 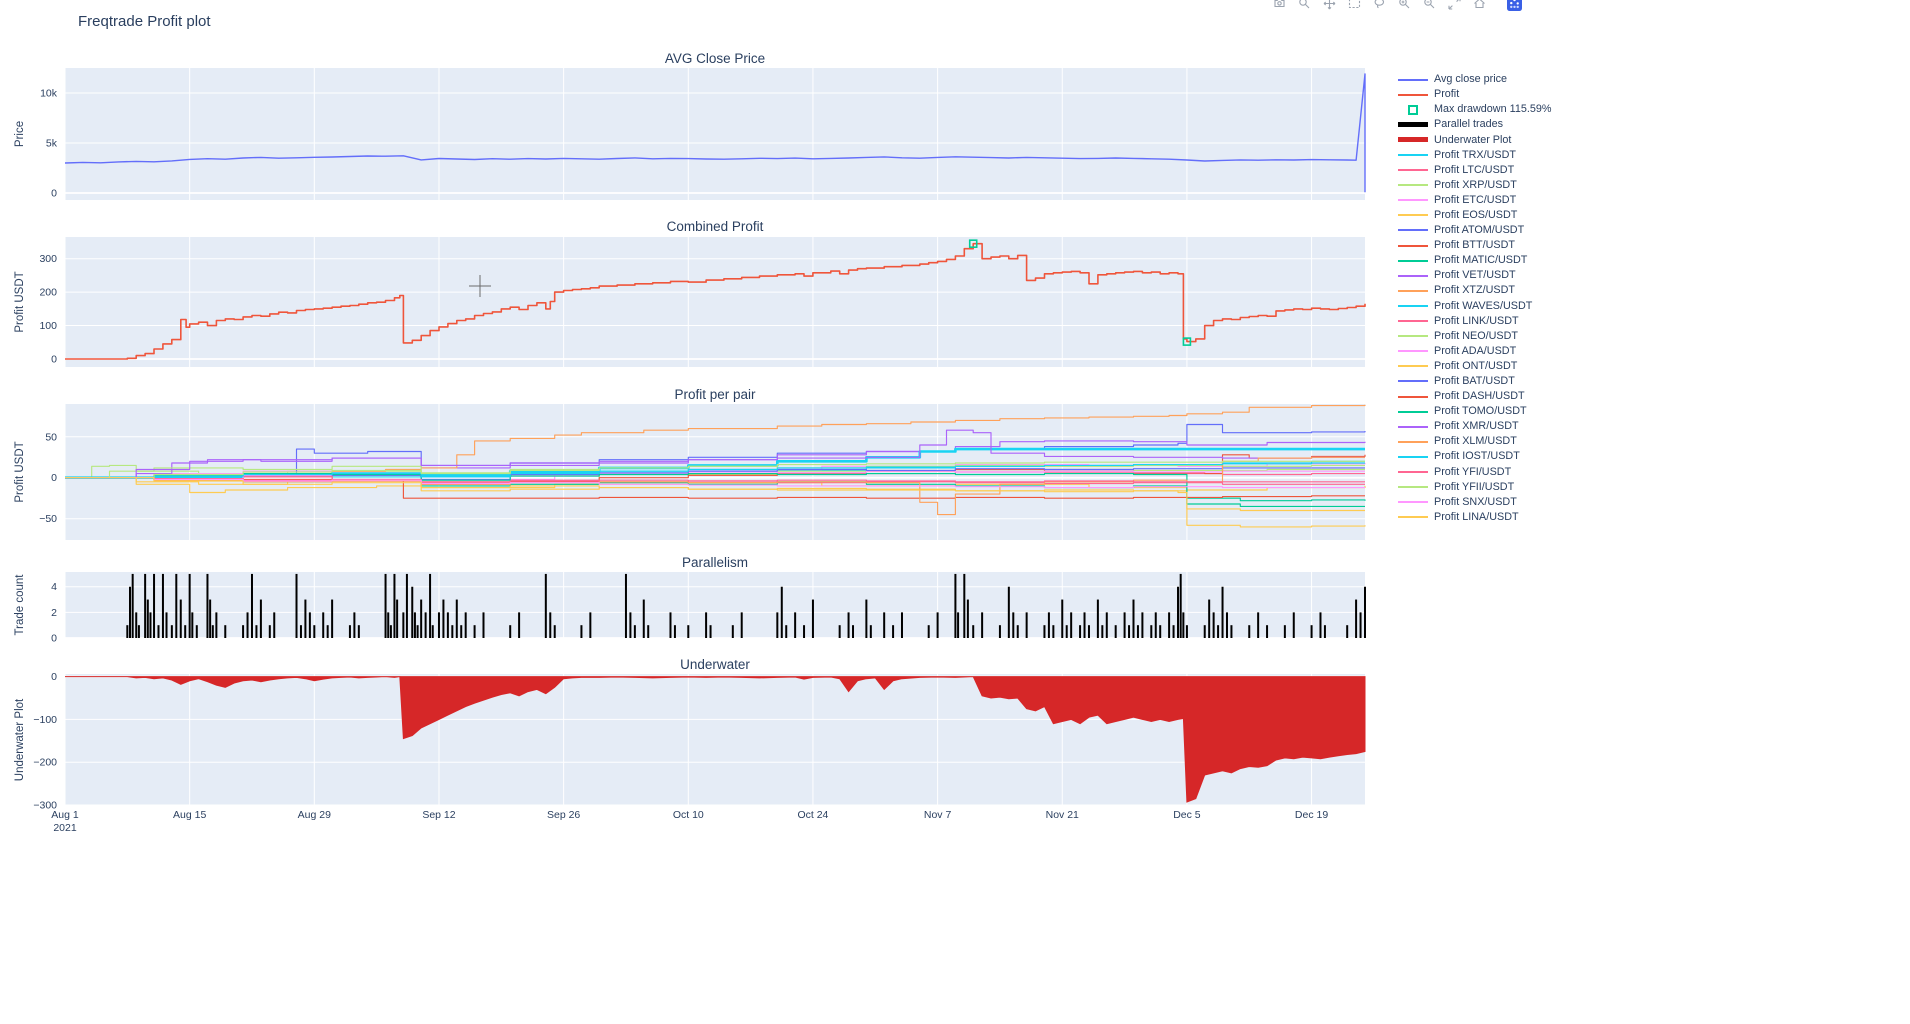 I want to click on series-profit-snx-usdt, so click(x=715, y=483).